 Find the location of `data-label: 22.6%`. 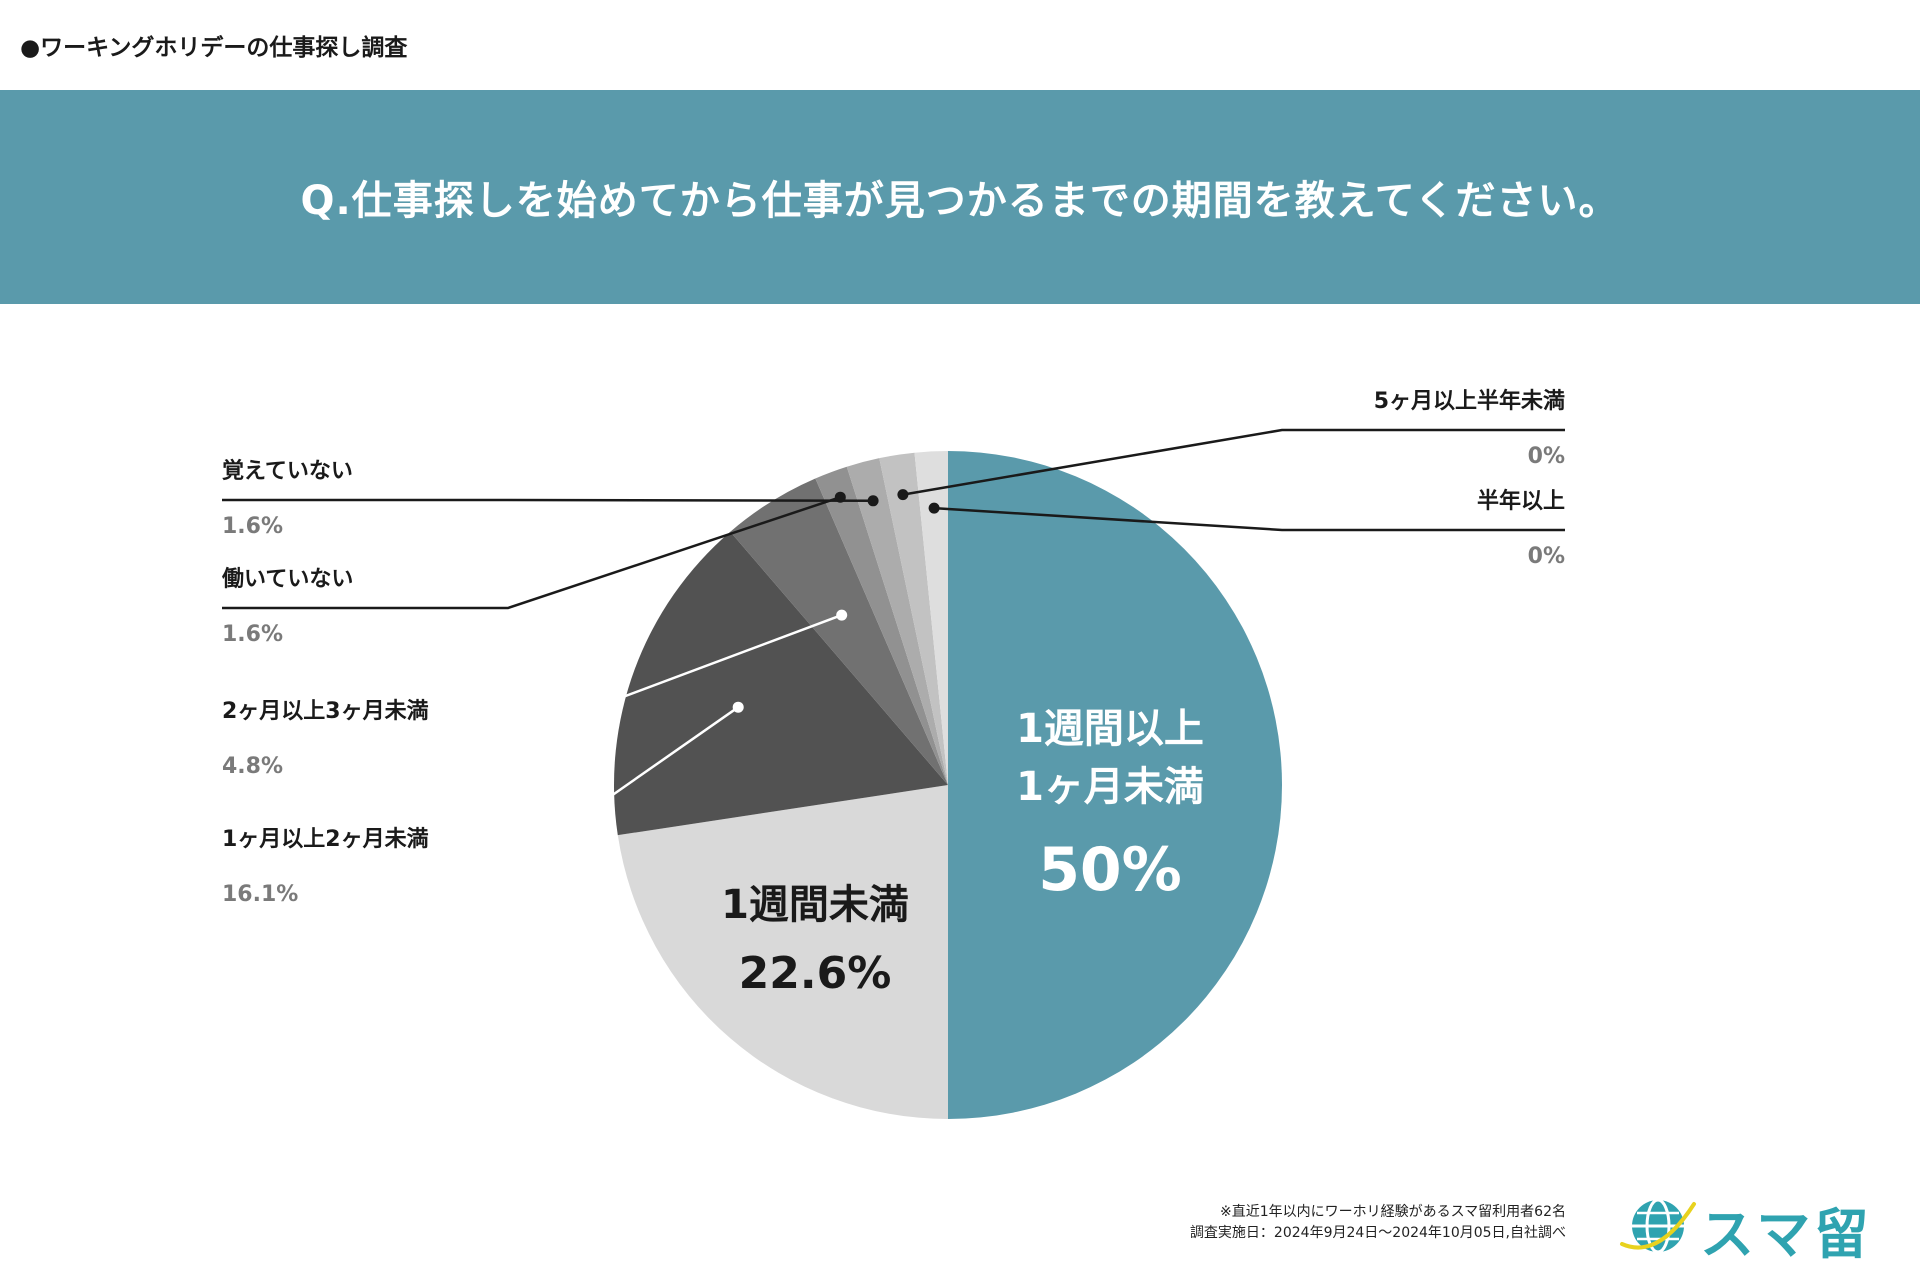

data-label: 22.6% is located at coordinates (815, 973).